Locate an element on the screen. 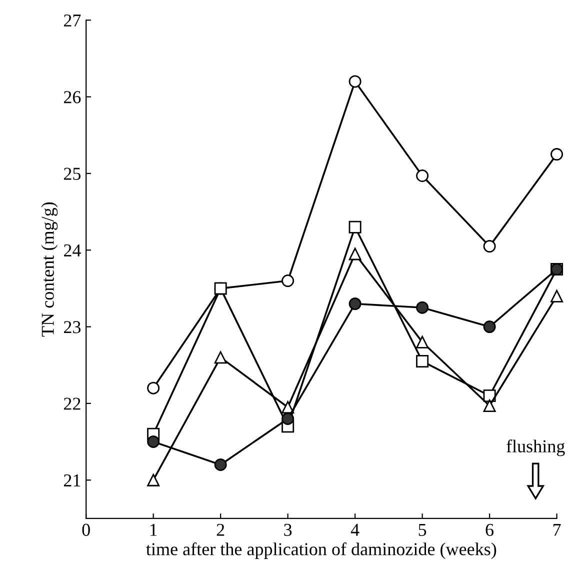  x-tick-label: 4 is located at coordinates (355, 530).